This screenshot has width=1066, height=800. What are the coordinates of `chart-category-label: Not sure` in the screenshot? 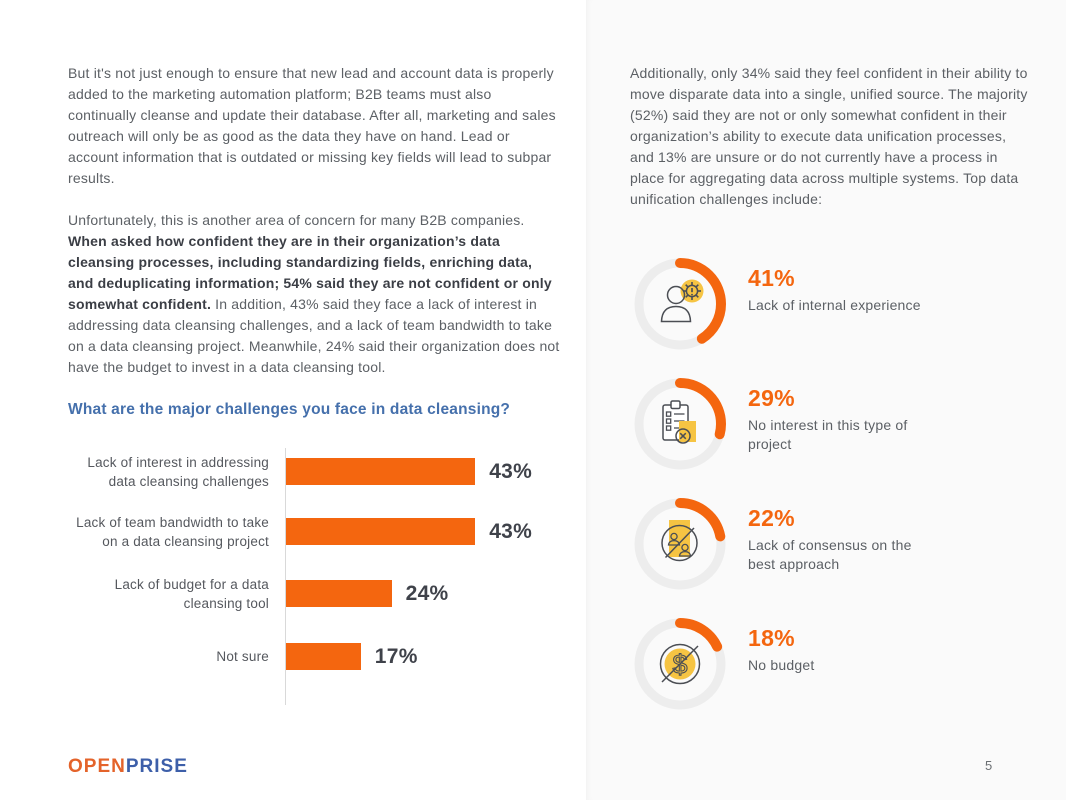 It's located at (242, 656).